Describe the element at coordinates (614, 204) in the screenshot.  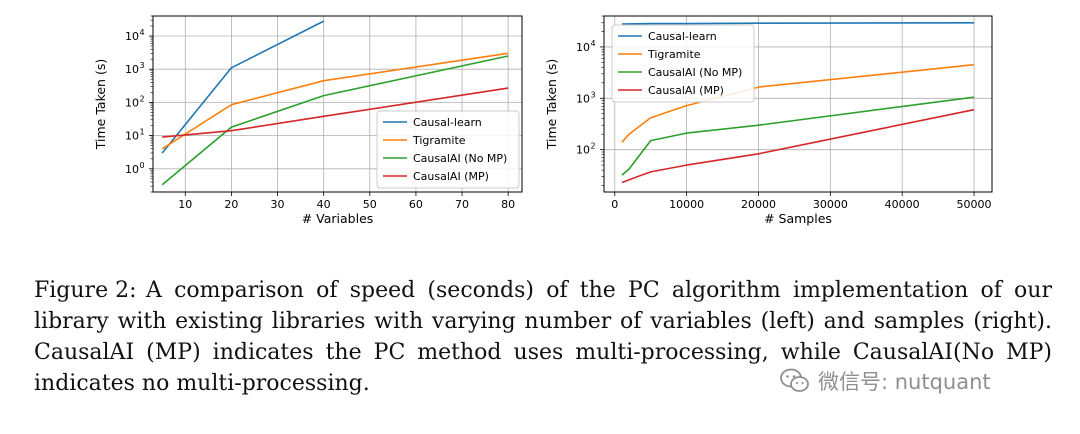
I see `x-tick-label: 0` at that location.